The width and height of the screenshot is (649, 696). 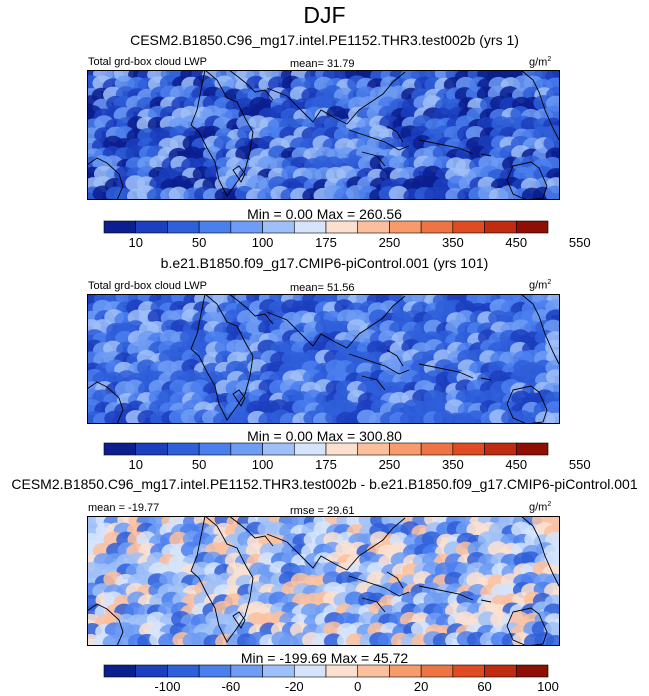 What do you see at coordinates (357, 686) in the screenshot?
I see `colorbar-tick-label: 0` at bounding box center [357, 686].